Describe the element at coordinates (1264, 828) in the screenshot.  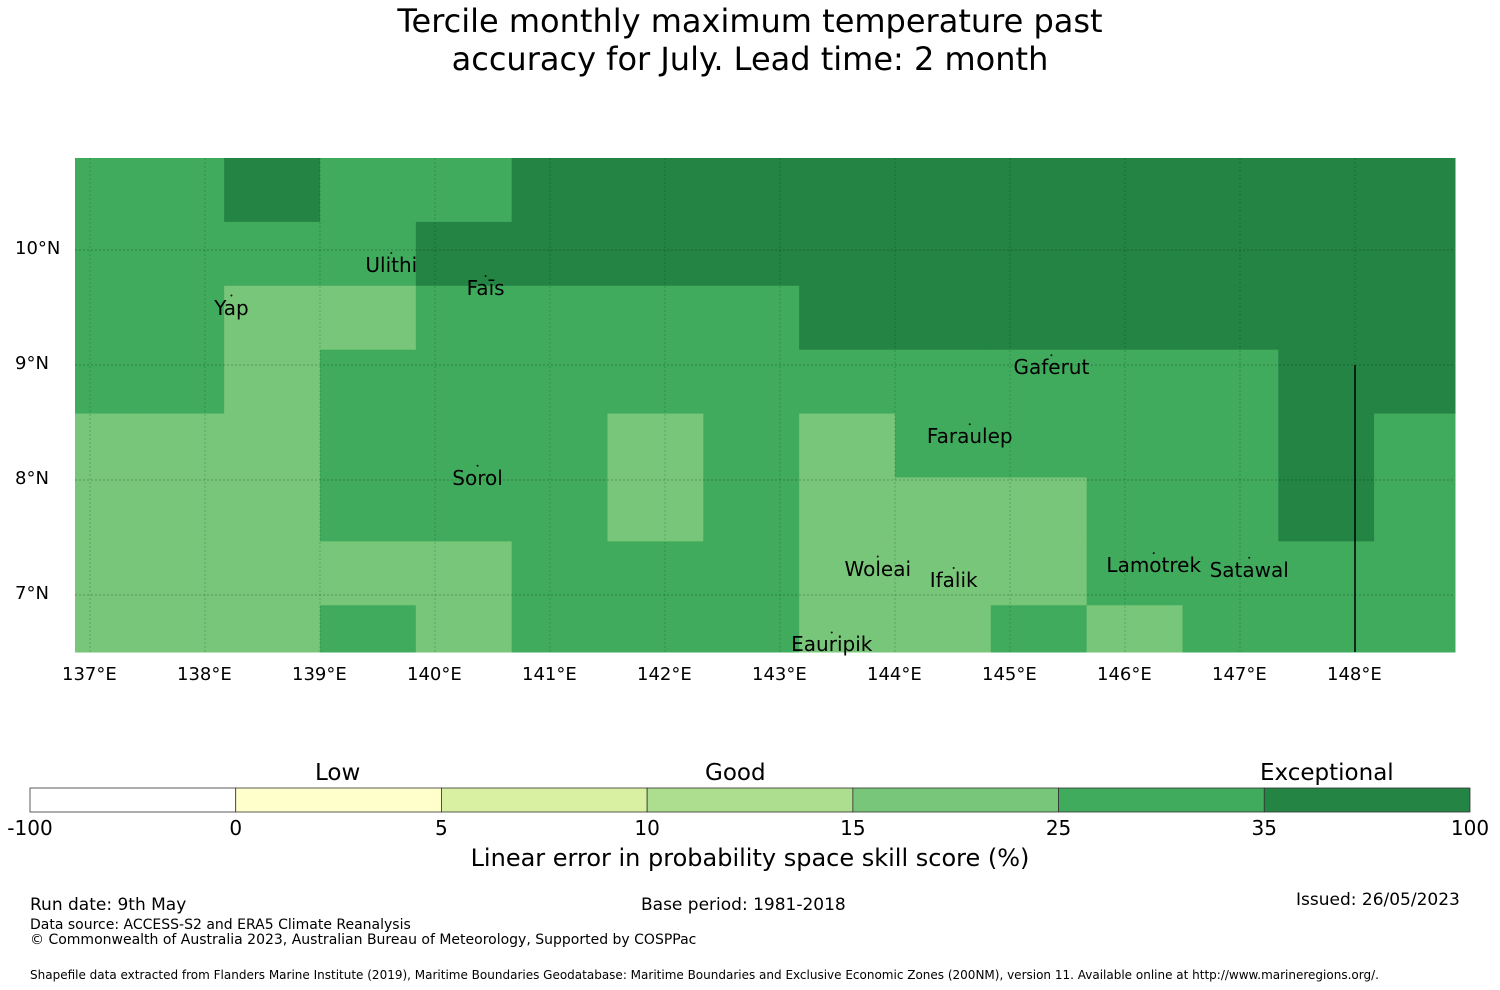
I see `colorbar-tick-label: 35` at that location.